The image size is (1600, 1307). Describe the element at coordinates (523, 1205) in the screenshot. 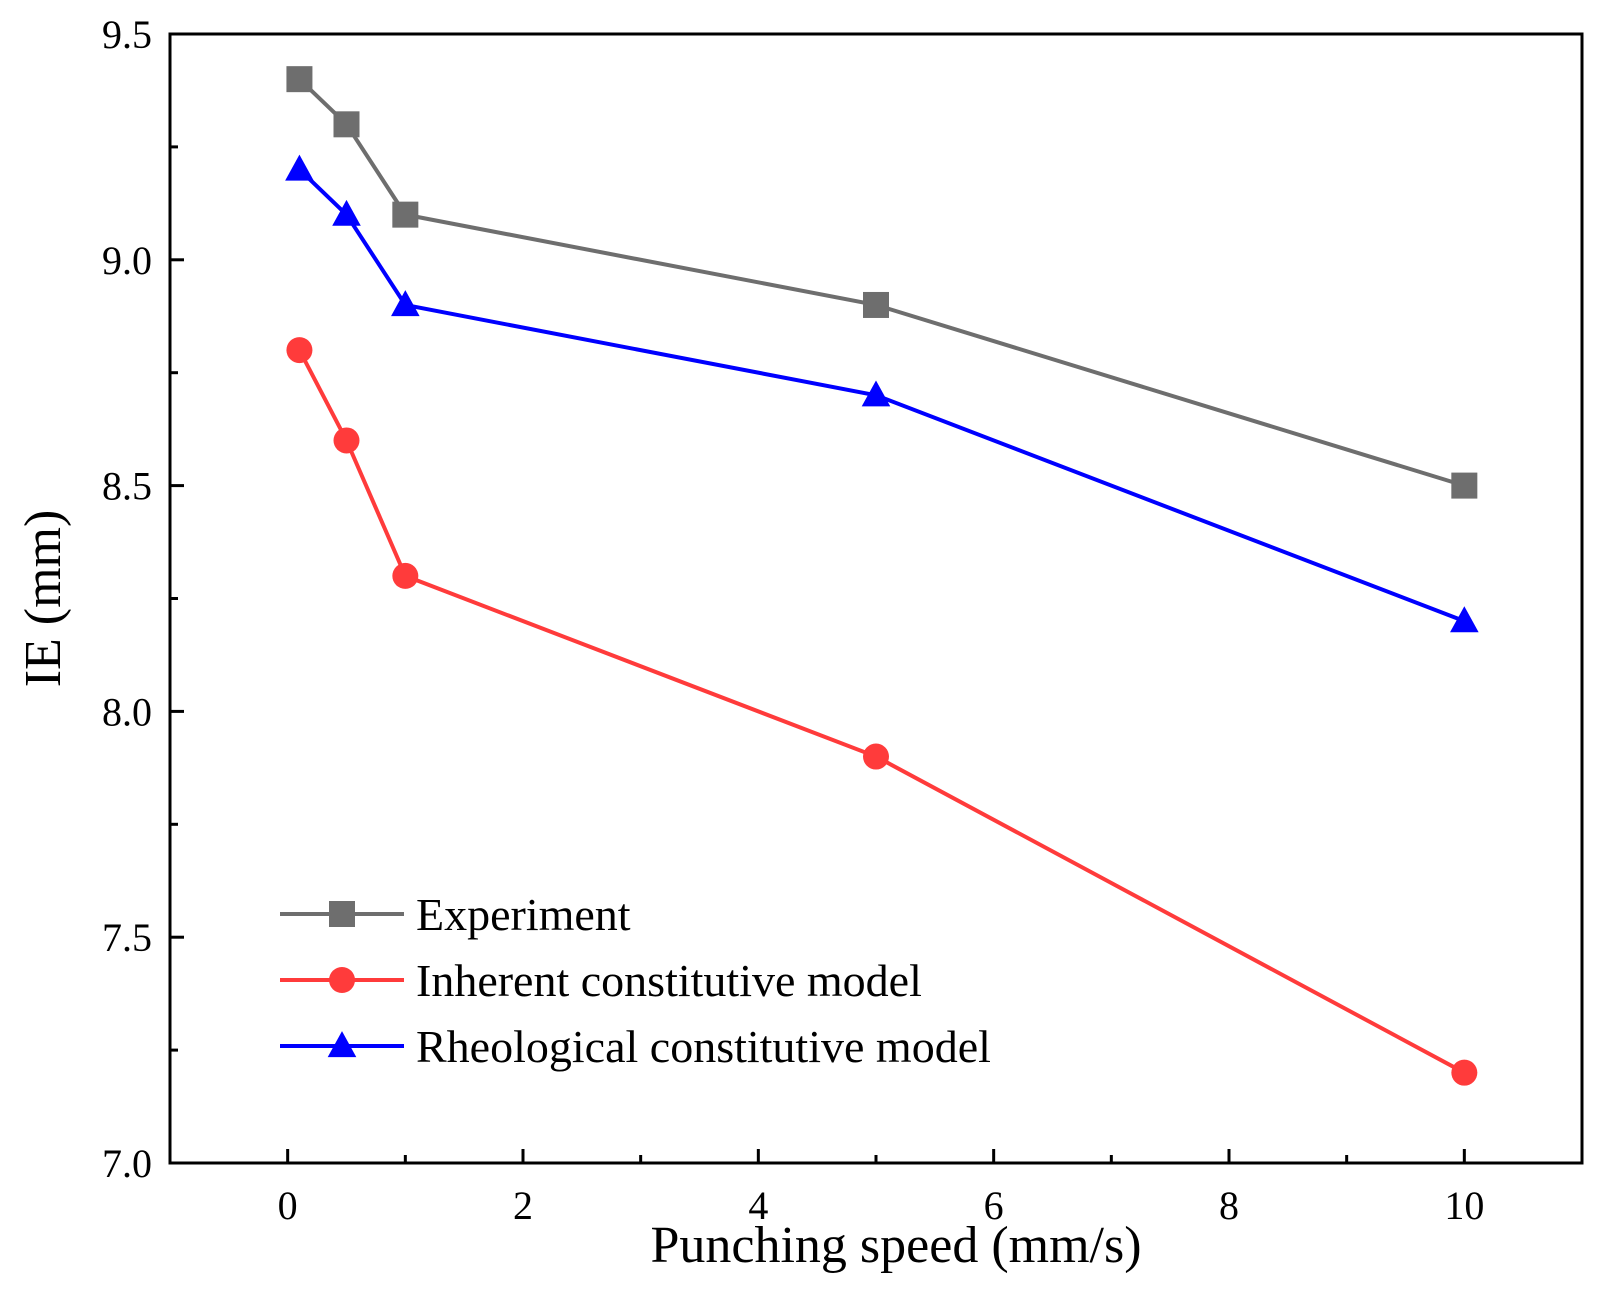

I see `x-tick-label: 2` at that location.